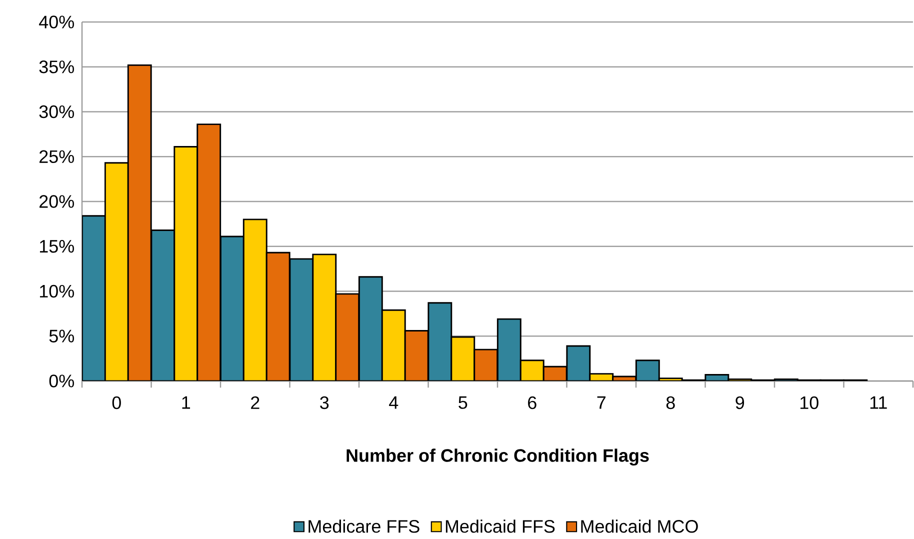 This screenshot has height=539, width=914. I want to click on x-tick-label: 3, so click(324, 403).